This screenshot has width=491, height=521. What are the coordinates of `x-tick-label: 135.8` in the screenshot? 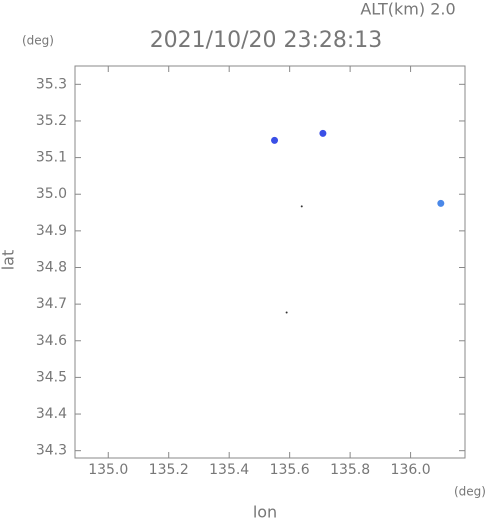 It's located at (350, 470).